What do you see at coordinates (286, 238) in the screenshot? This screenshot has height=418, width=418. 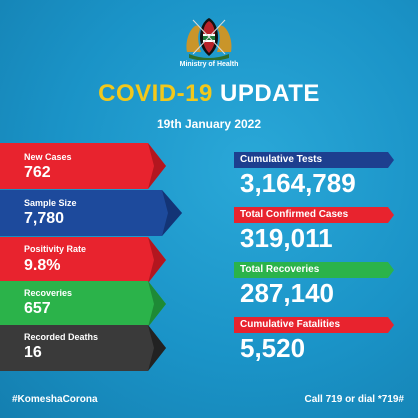 I see `stat-value: 319,011` at bounding box center [286, 238].